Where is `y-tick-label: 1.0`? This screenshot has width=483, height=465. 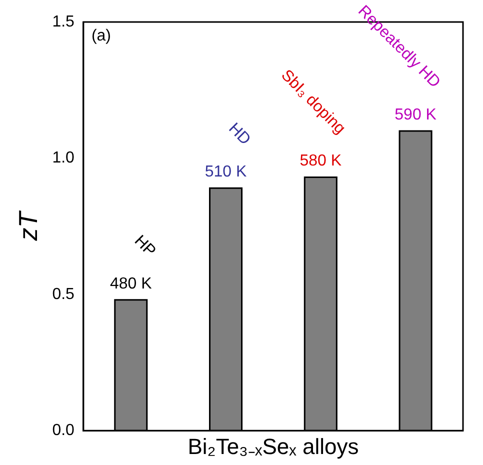 y-tick-label: 1.0 is located at coordinates (63, 158).